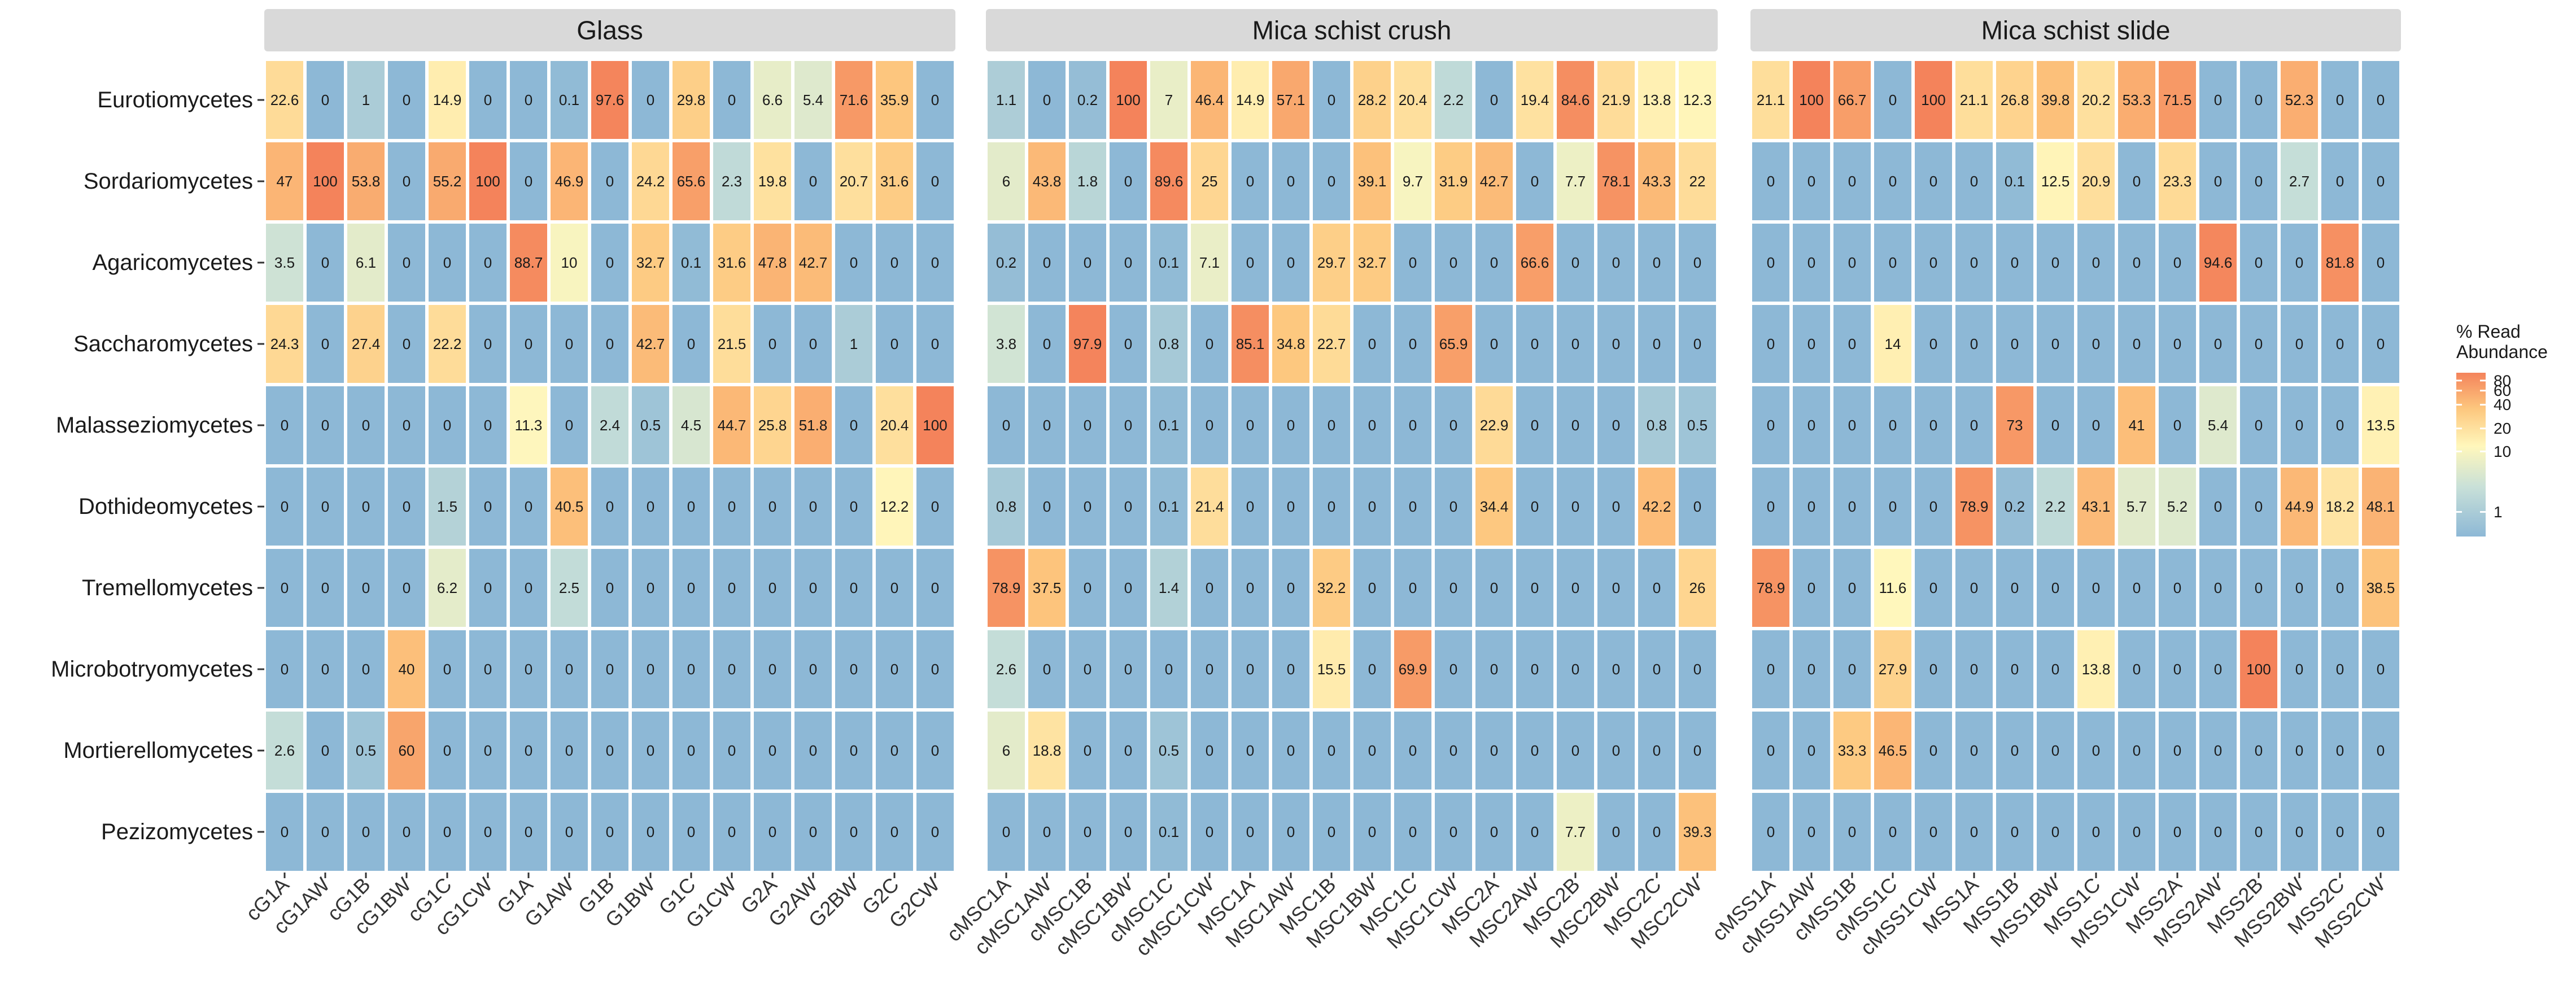 This screenshot has width=2576, height=990. Describe the element at coordinates (2137, 506) in the screenshot. I see `cell-value-label: 5.7` at that location.